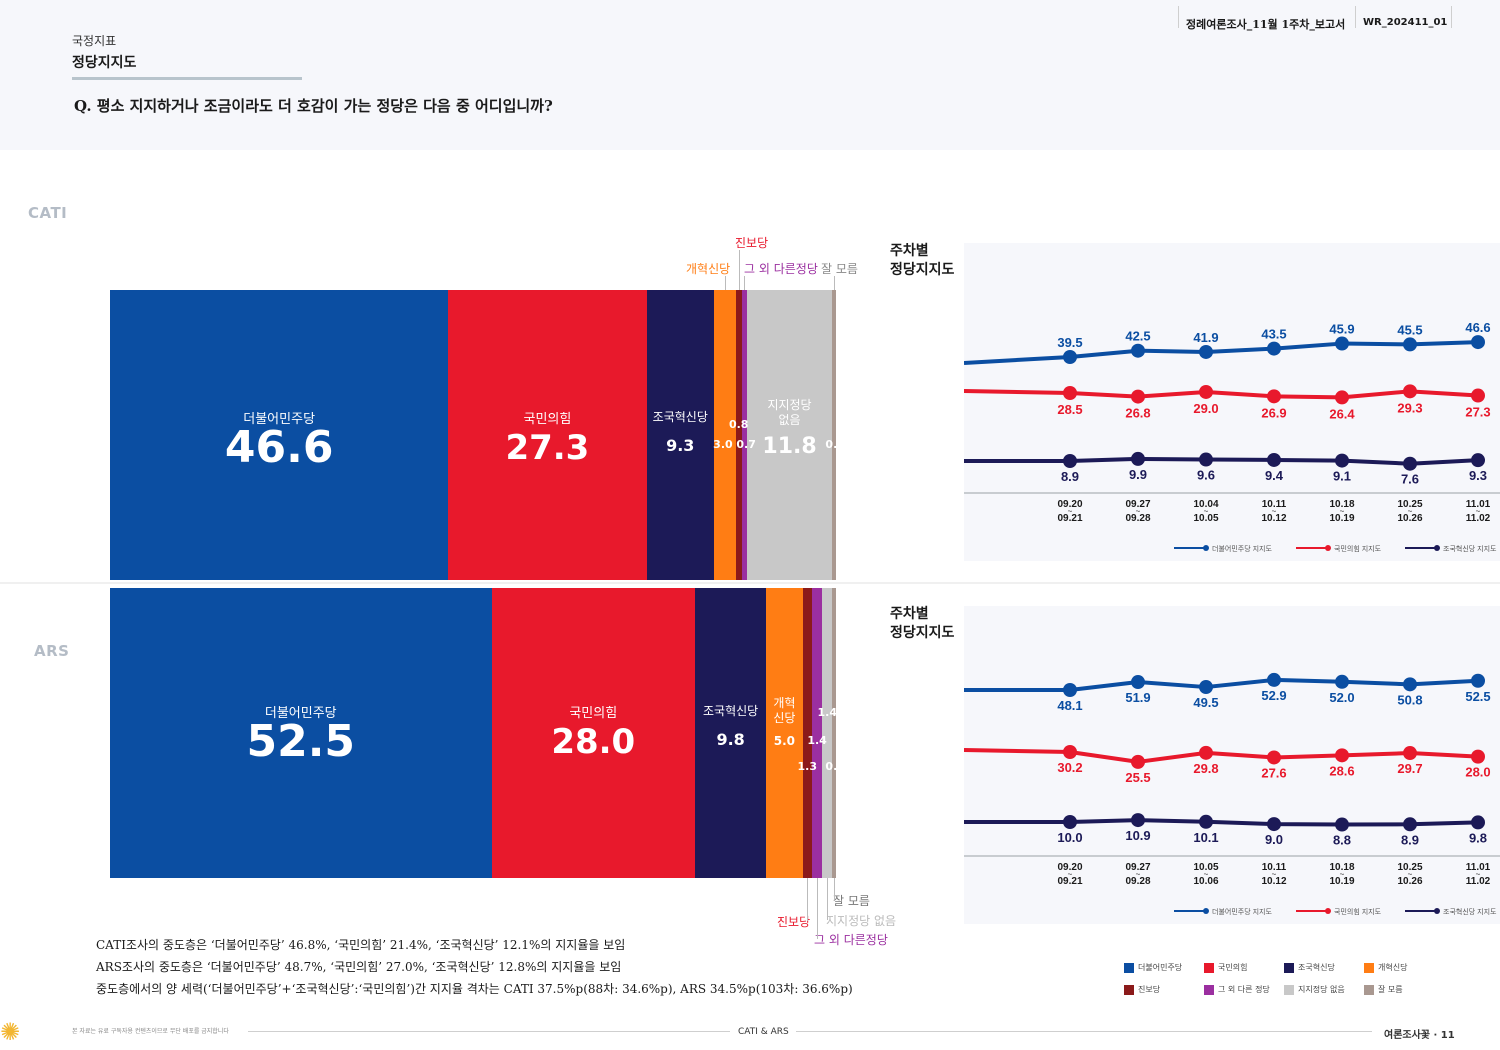 The height and width of the screenshot is (1050, 1500). What do you see at coordinates (708, 269) in the screenshot?
I see `outside-label-reform: 개혁신당` at bounding box center [708, 269].